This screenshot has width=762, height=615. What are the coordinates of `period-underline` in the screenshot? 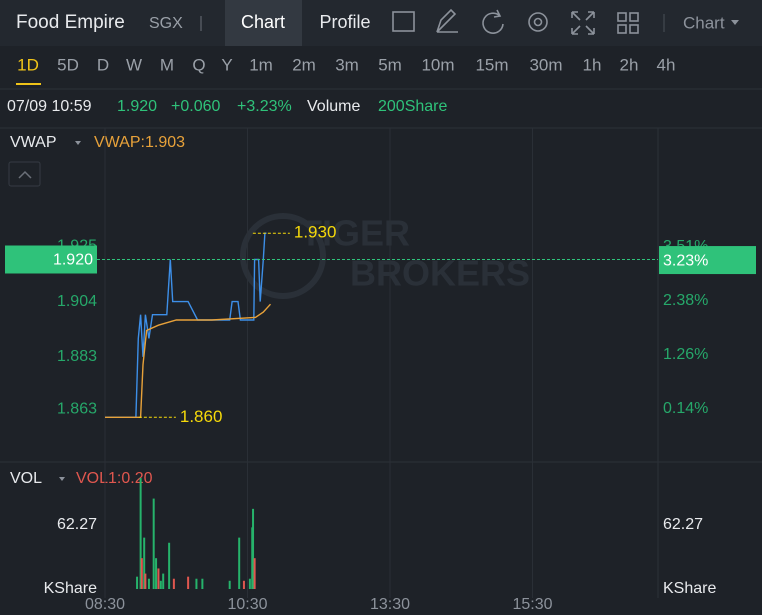 It's located at (28, 84).